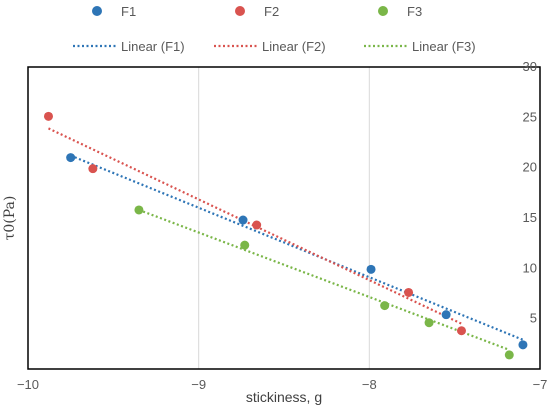 The height and width of the screenshot is (408, 550). What do you see at coordinates (383, 11) in the screenshot?
I see `legend-marker-f3` at bounding box center [383, 11].